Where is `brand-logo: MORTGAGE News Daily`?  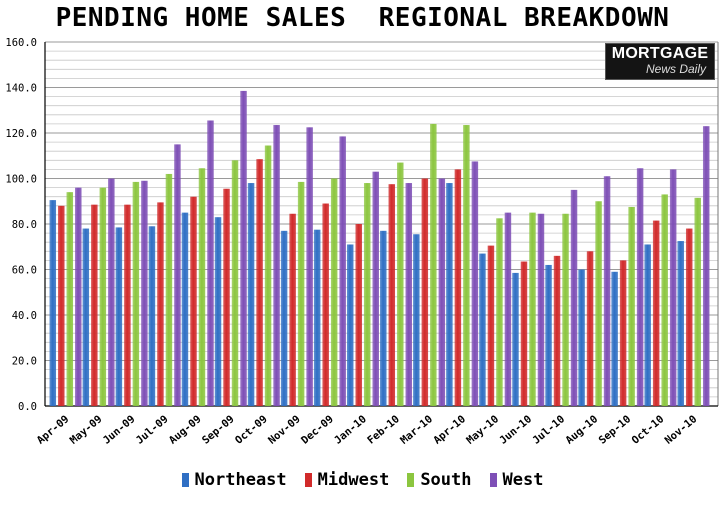 brand-logo: MORTGAGE News Daily is located at coordinates (660, 61).